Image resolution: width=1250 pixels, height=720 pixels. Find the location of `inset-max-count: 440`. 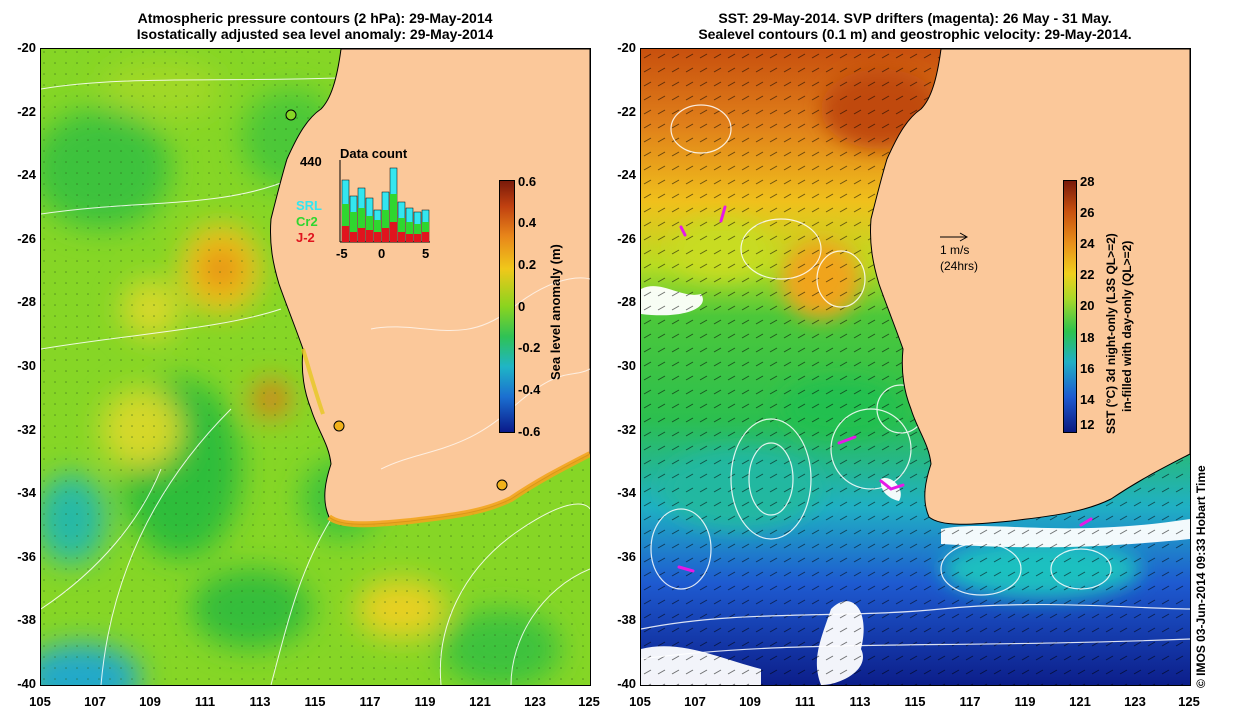

inset-max-count: 440 is located at coordinates (311, 161).